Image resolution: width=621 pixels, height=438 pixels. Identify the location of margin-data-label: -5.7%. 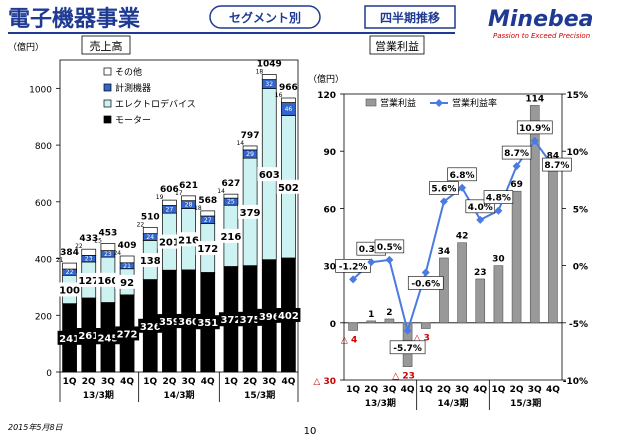
(407, 349).